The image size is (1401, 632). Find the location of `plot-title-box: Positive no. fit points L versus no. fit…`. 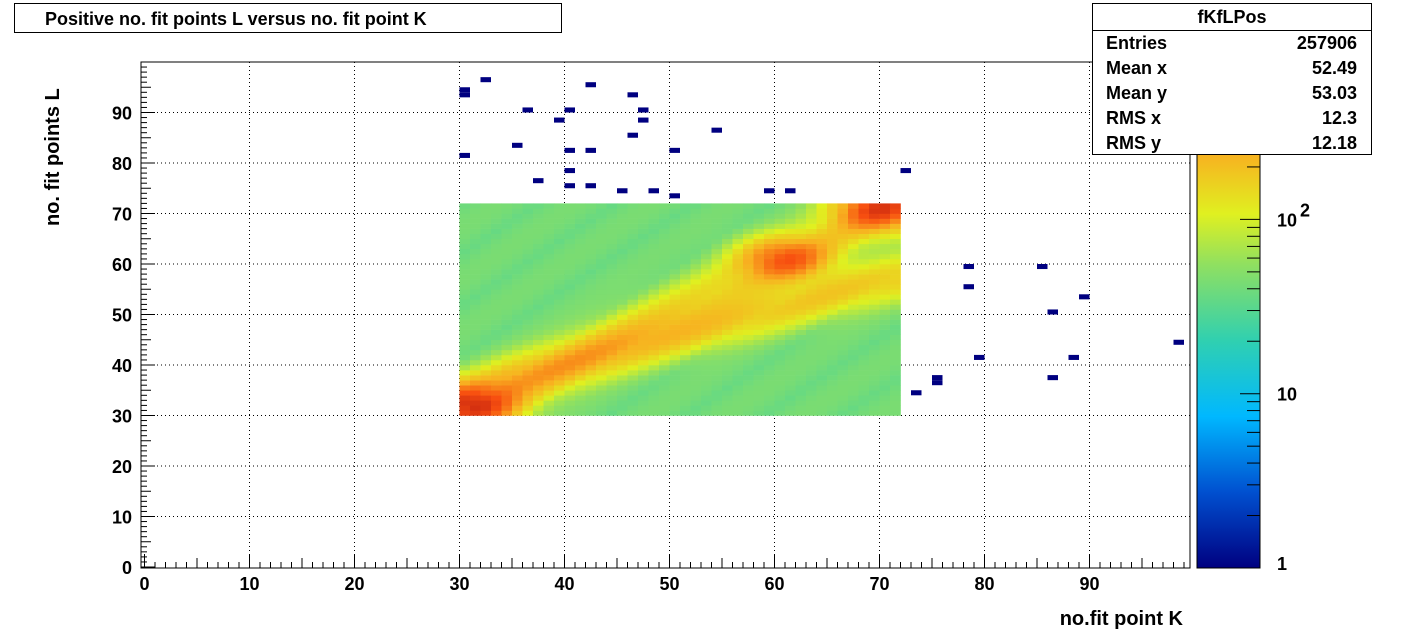

plot-title-box: Positive no. fit points L versus no. fit… is located at coordinates (288, 18).